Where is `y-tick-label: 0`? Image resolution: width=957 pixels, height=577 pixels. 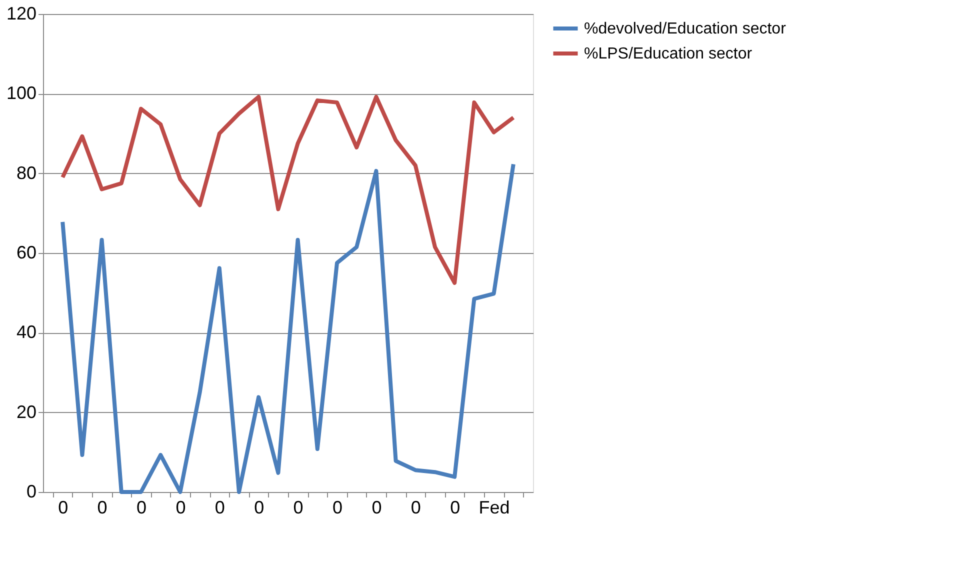 y-tick-label: 0 is located at coordinates (31, 492).